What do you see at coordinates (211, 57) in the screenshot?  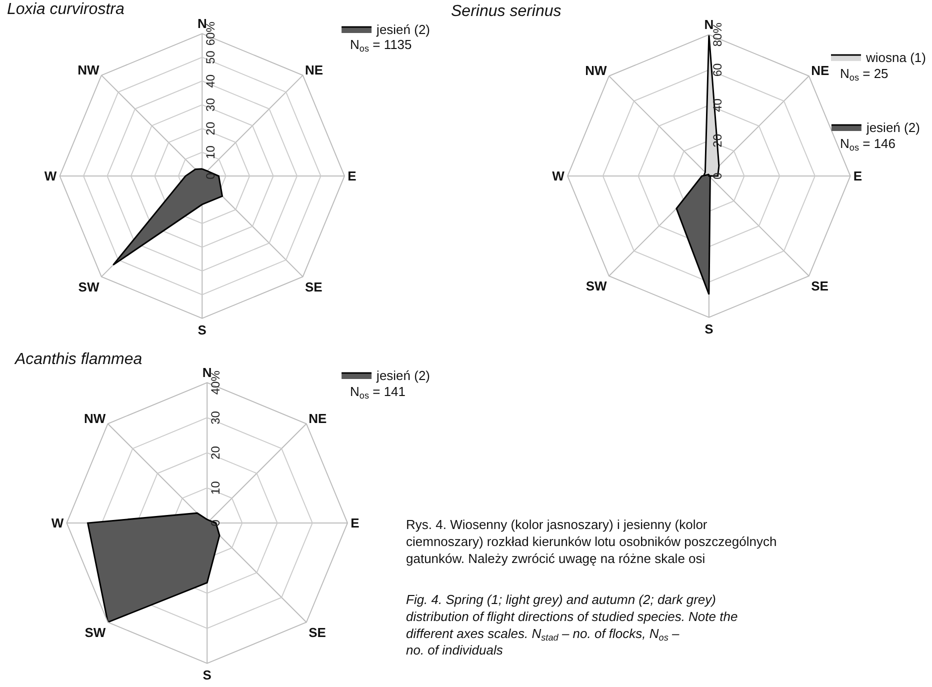 I see `y-tick-label: 50` at bounding box center [211, 57].